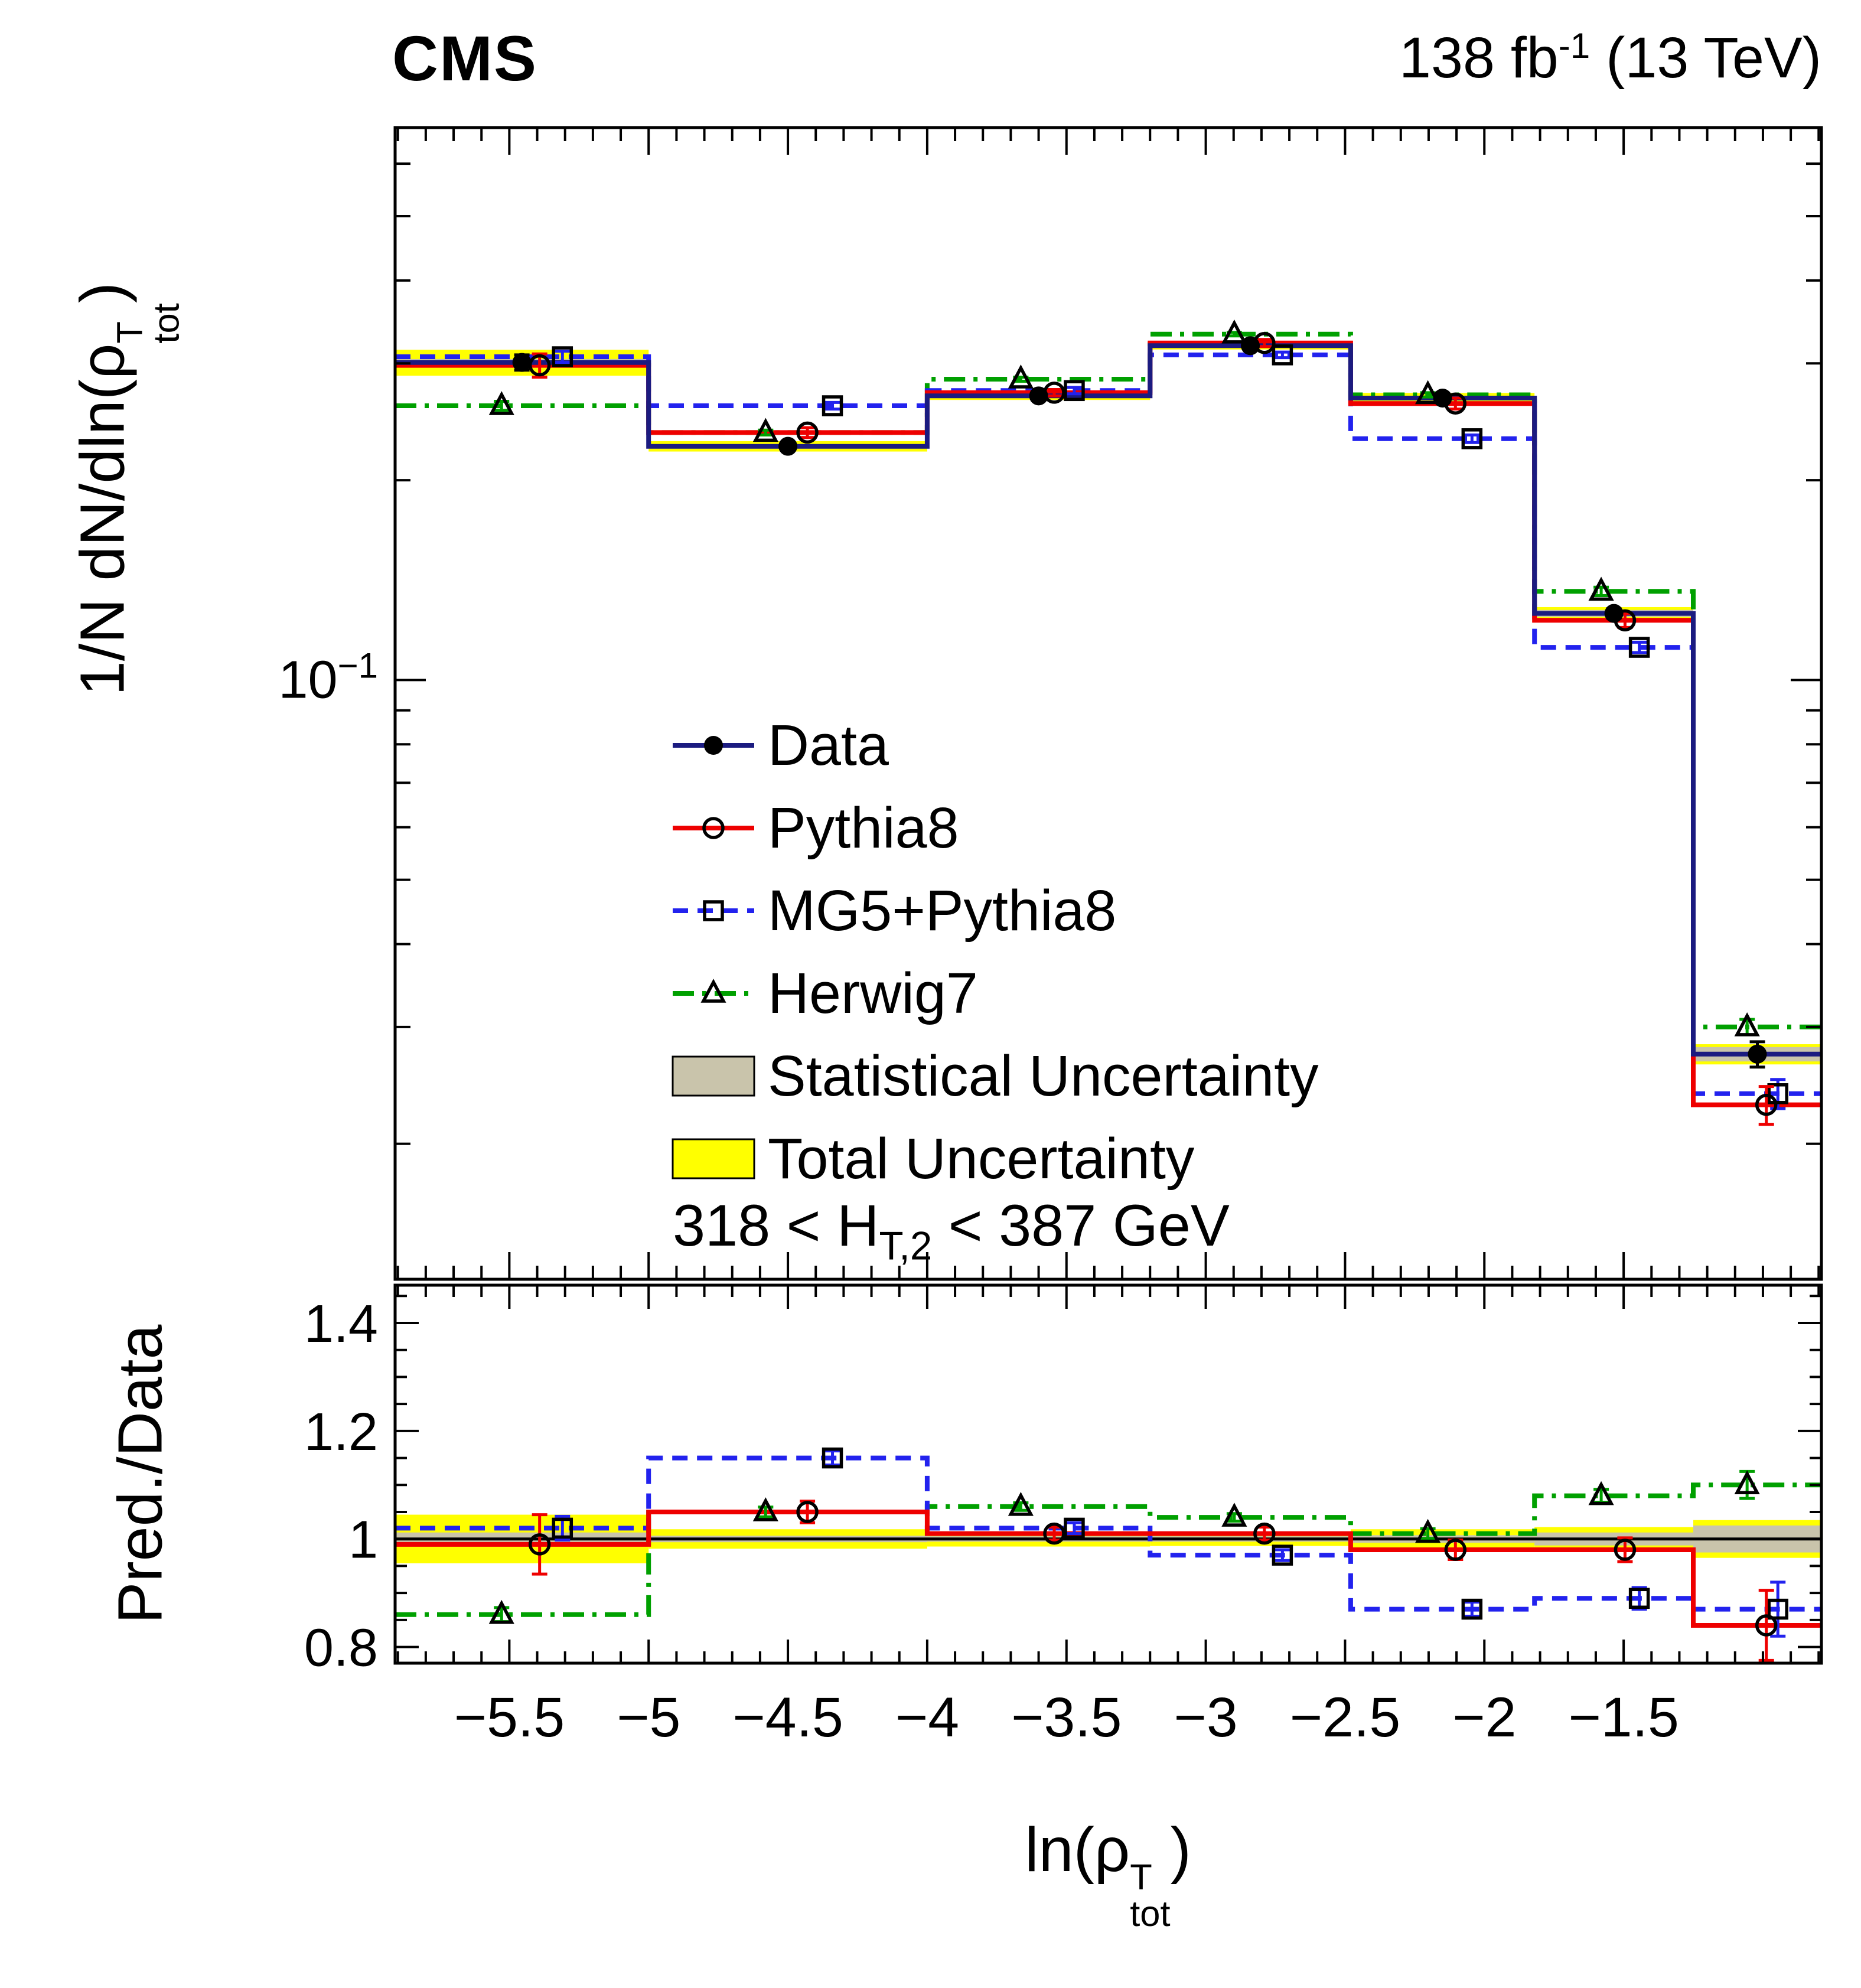 This screenshot has height=1988, width=1861. What do you see at coordinates (1081, 1225) in the screenshot?
I see `selection-post: < 387 GeV` at bounding box center [1081, 1225].